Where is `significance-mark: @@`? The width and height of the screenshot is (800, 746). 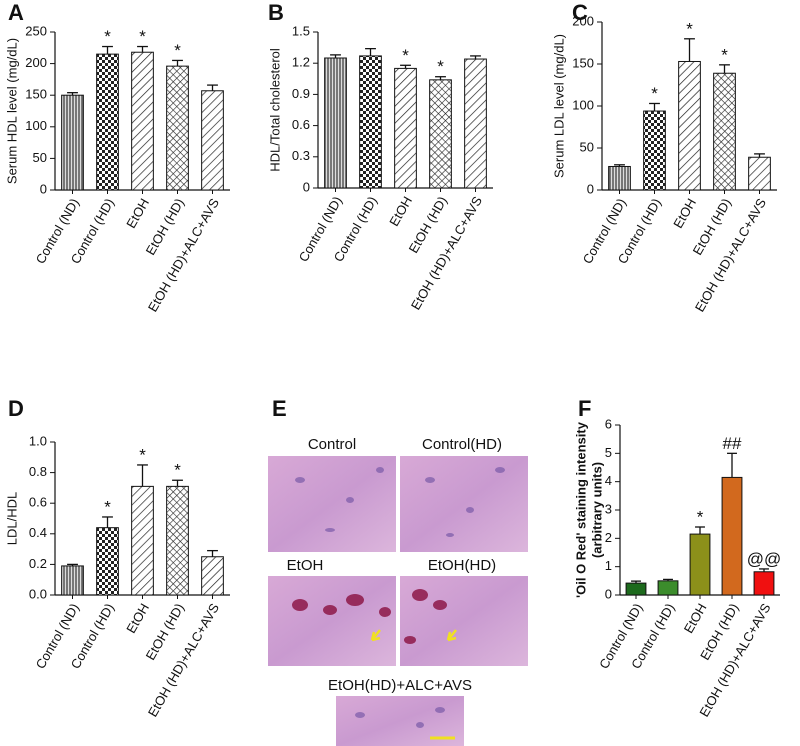
significance-mark: @@ is located at coordinates (764, 558).